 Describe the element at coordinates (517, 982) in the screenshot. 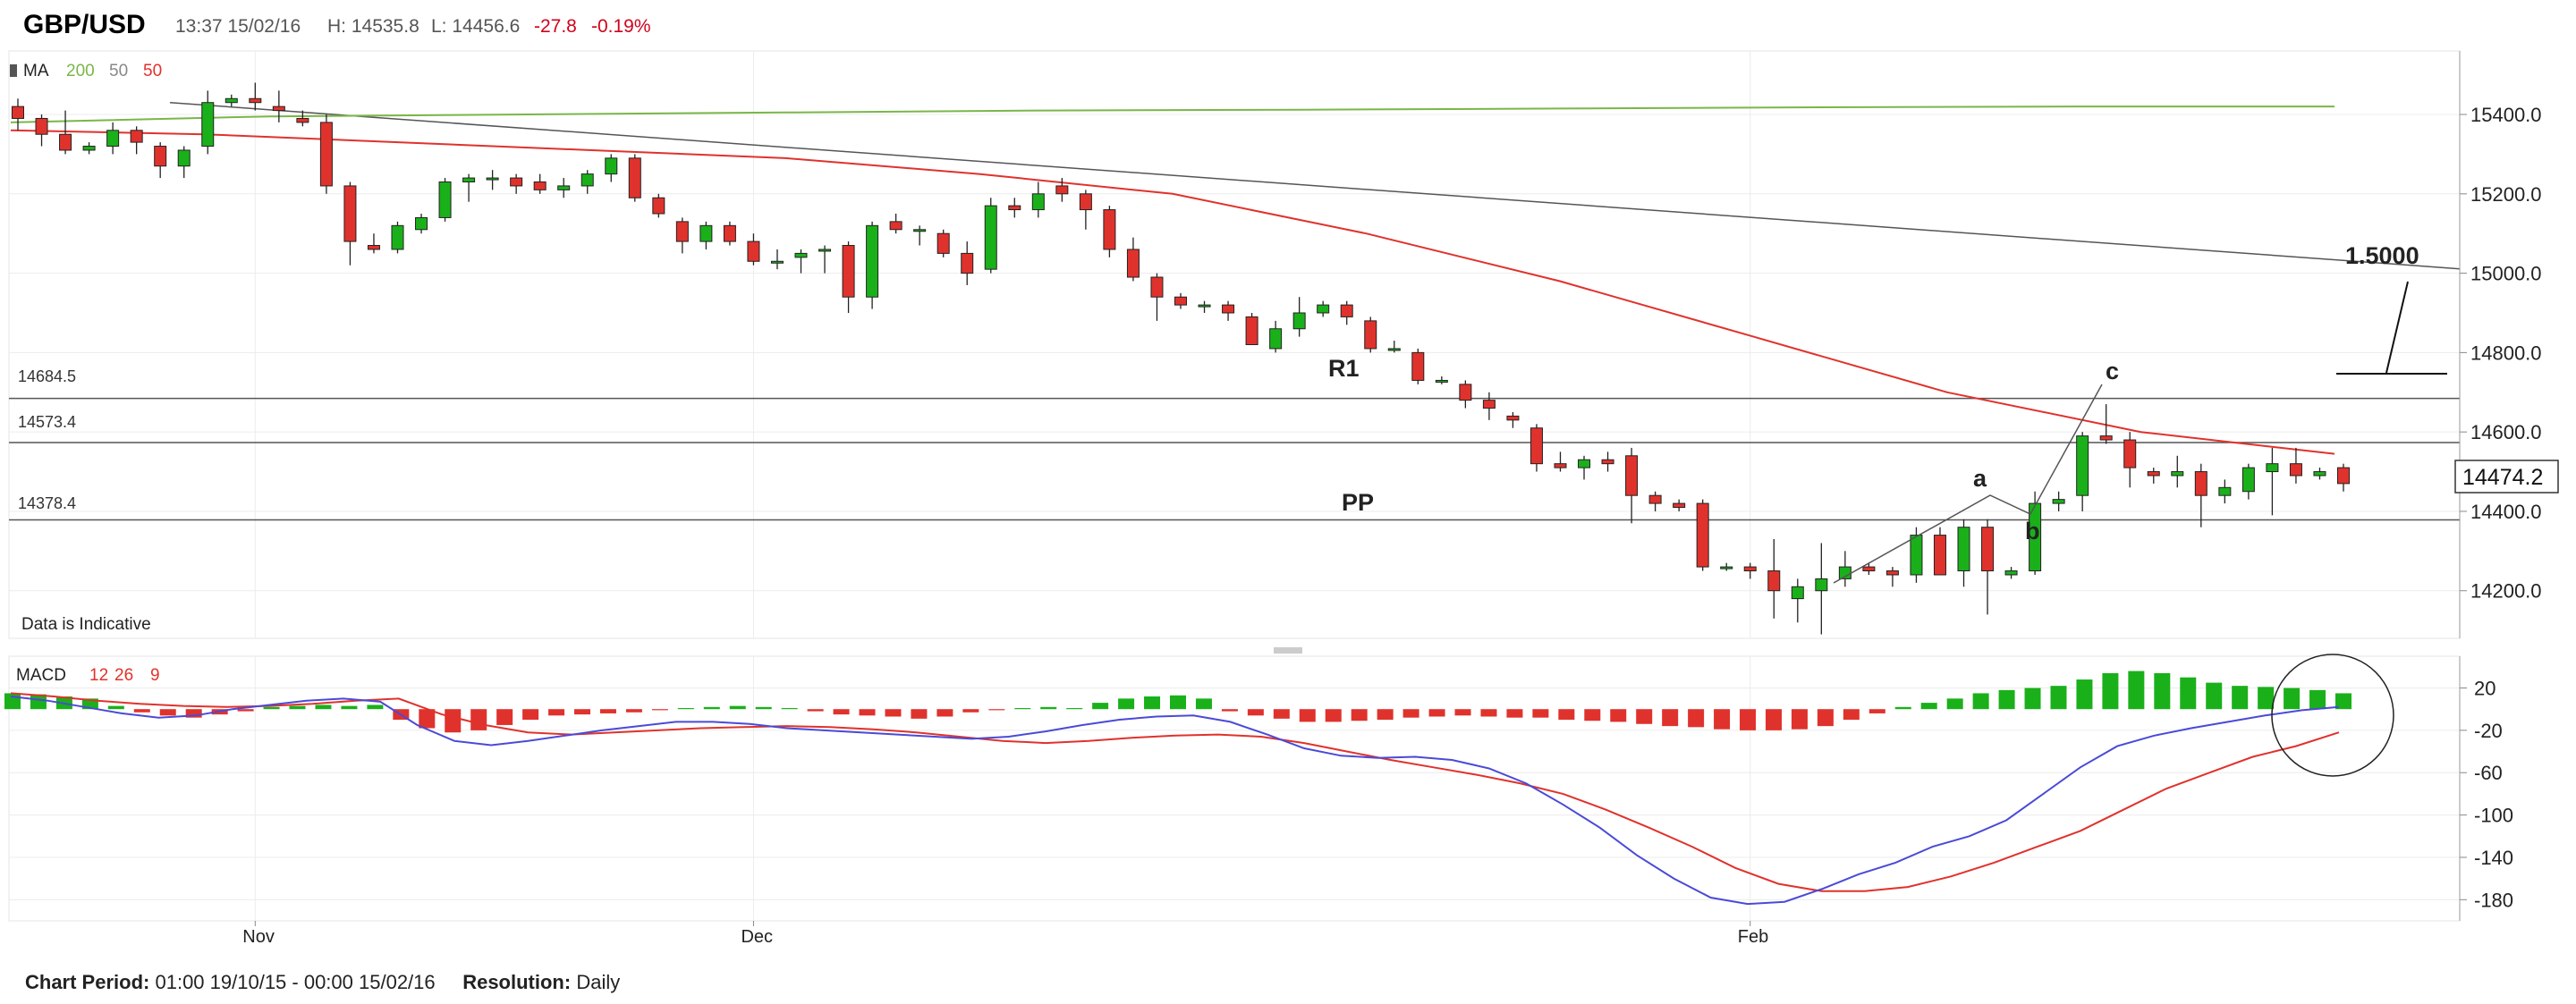

I see `resolution-label: Resolution:` at that location.